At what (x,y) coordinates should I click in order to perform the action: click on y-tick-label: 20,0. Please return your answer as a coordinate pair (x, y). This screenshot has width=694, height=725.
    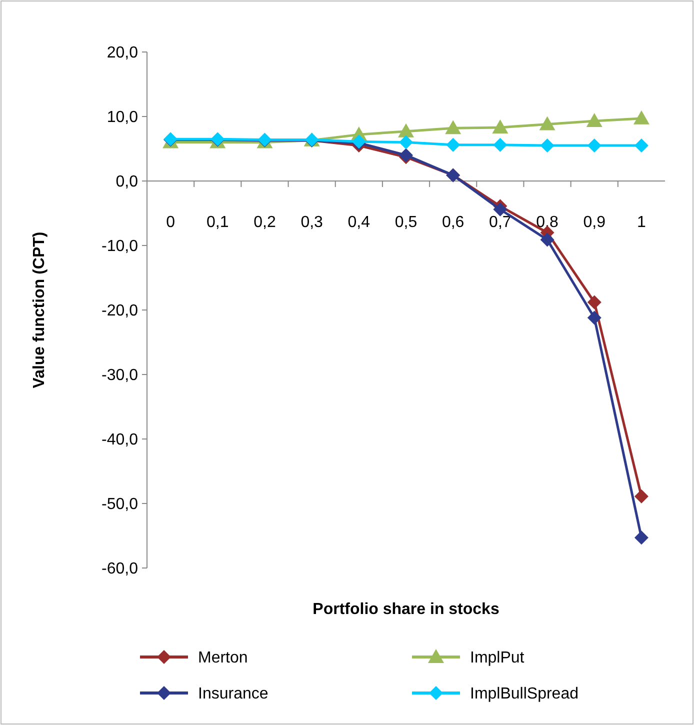
    Looking at the image, I should click on (122, 53).